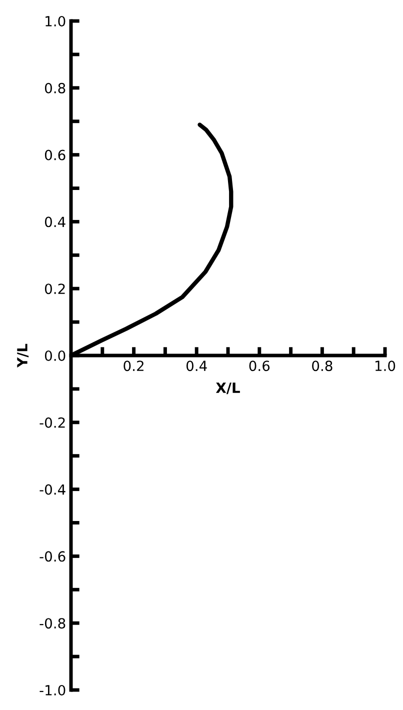 The height and width of the screenshot is (710, 403). Describe the element at coordinates (53, 489) in the screenshot. I see `y-tick-label: -0.4` at that location.